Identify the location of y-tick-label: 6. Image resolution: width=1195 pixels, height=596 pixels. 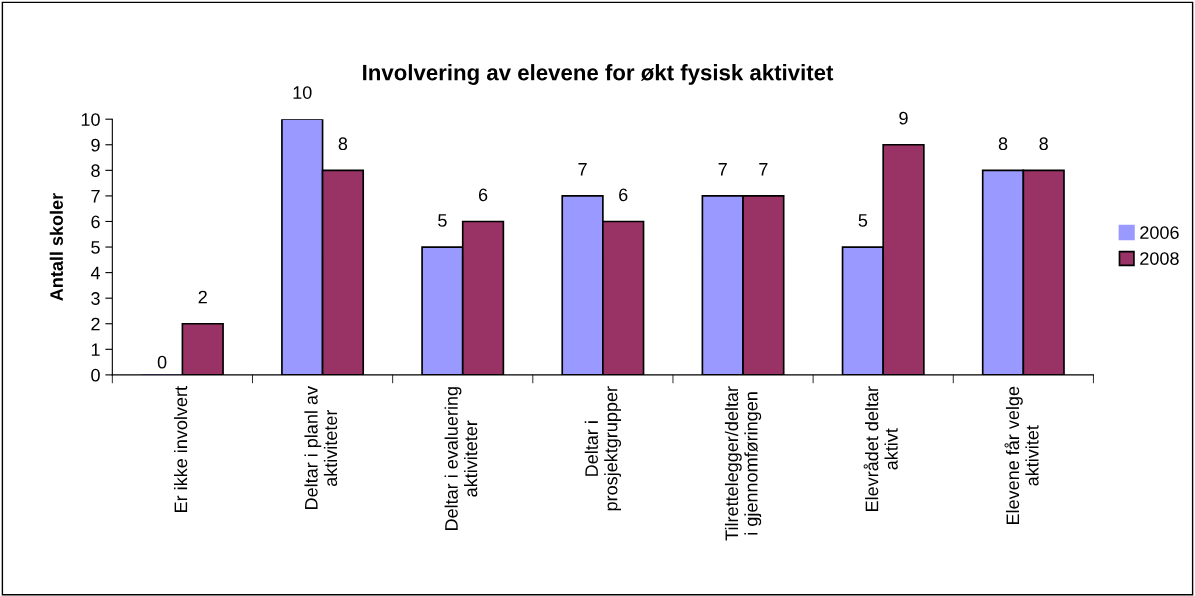
(95, 222).